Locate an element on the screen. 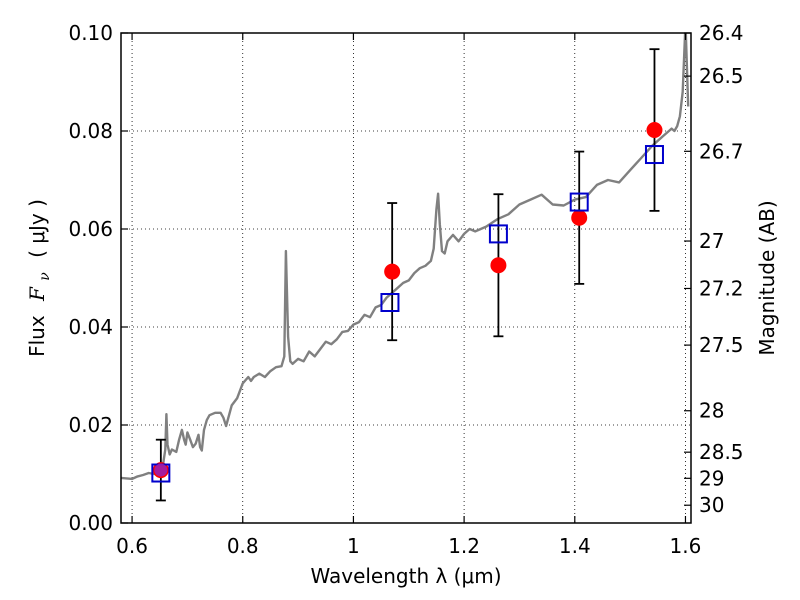 The image size is (800, 600). x-axis-label: Wavelength λ (μm) is located at coordinates (405, 576).